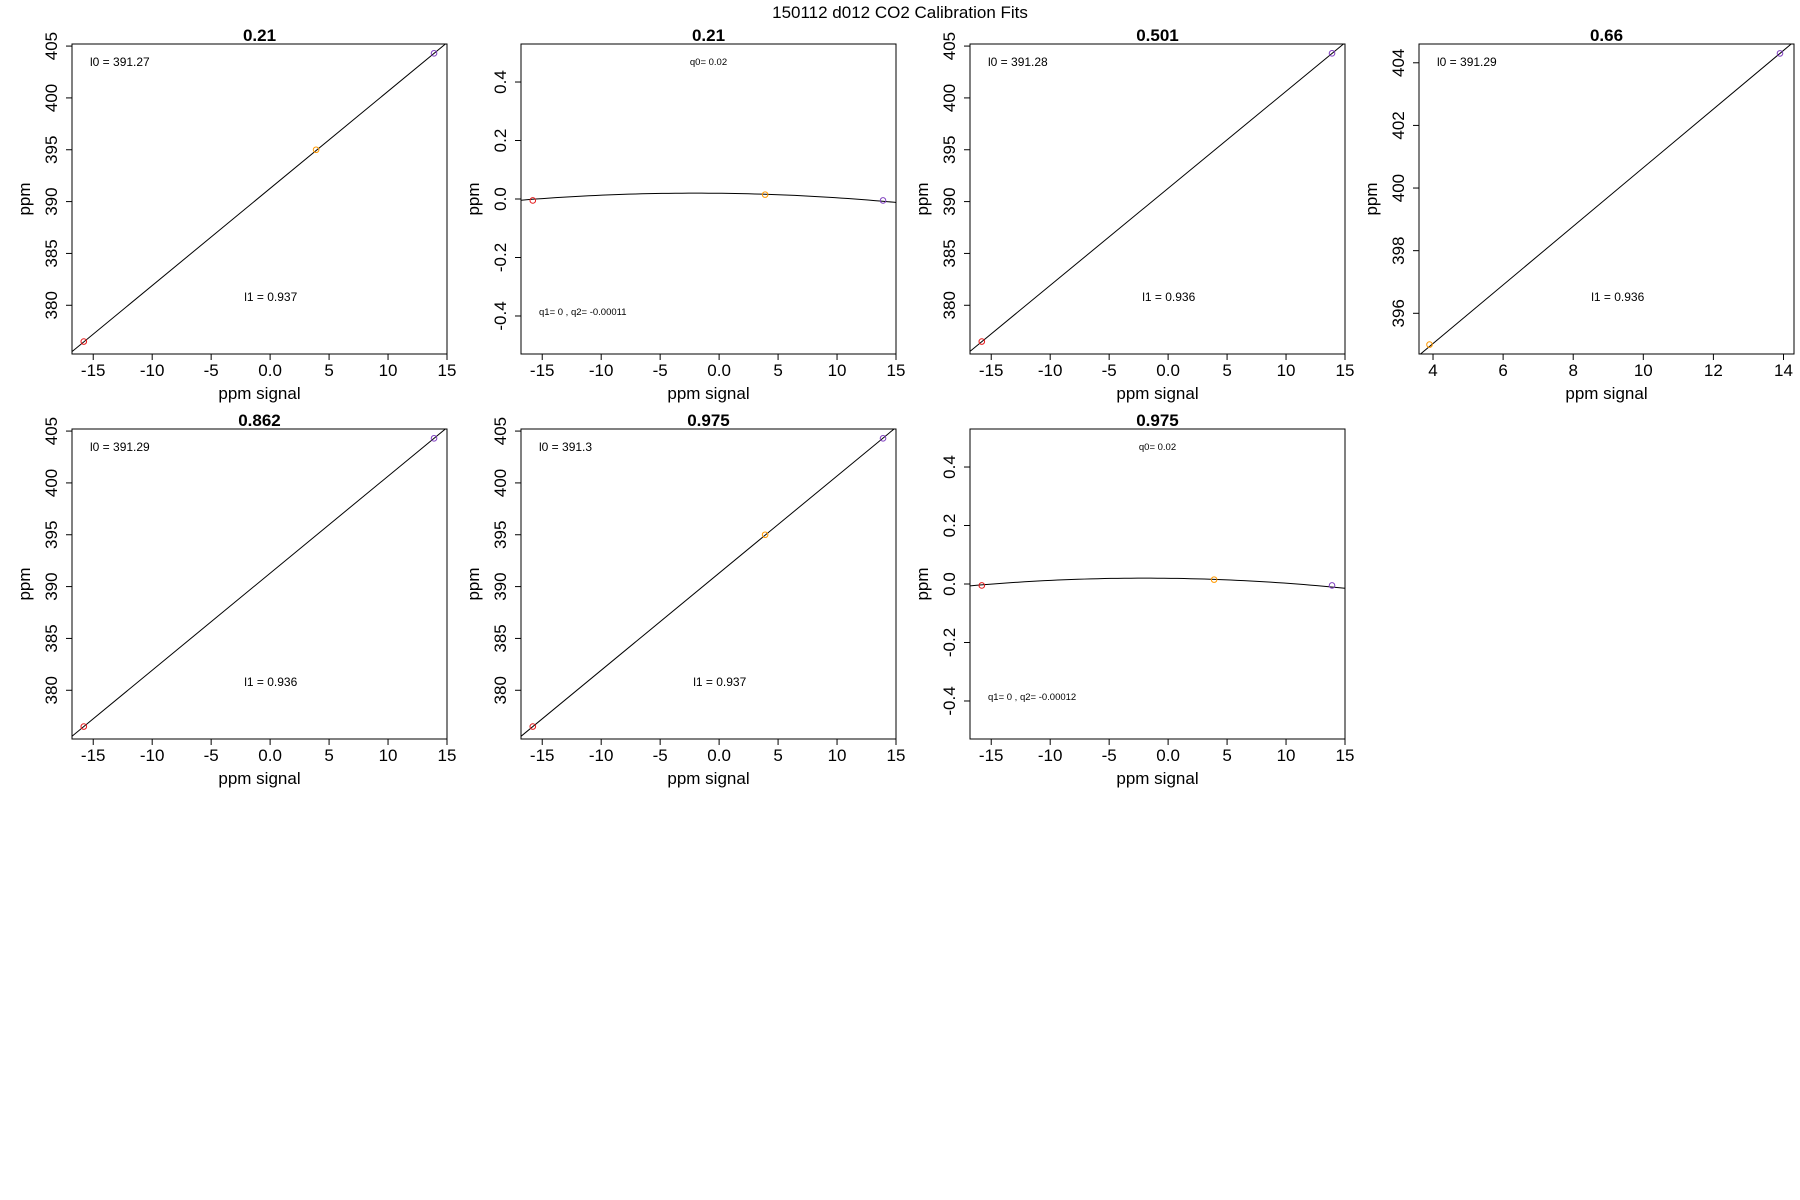  I want to click on fit-annotation: q0= 0.02, so click(708, 62).